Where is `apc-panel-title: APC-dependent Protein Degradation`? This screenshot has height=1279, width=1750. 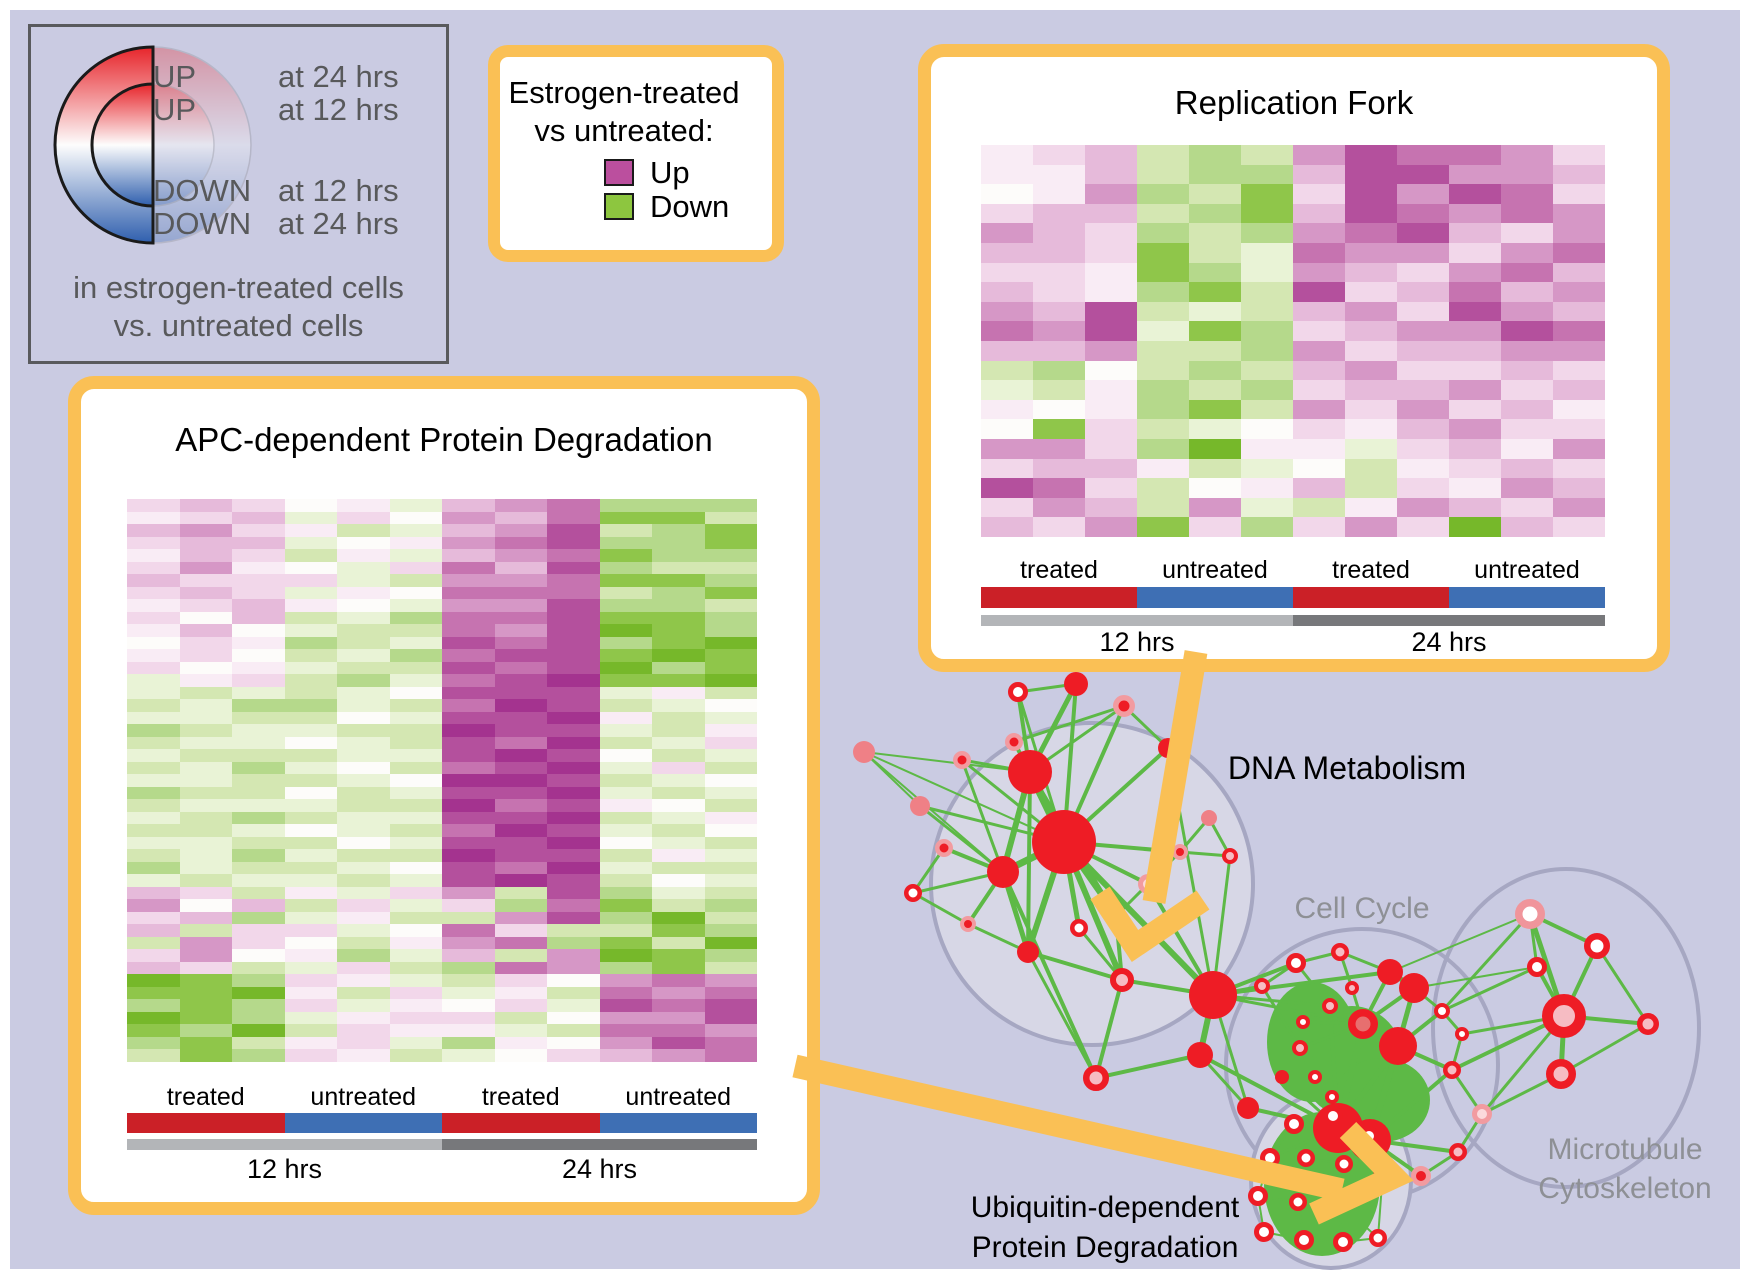 apc-panel-title: APC-dependent Protein Degradation is located at coordinates (444, 439).